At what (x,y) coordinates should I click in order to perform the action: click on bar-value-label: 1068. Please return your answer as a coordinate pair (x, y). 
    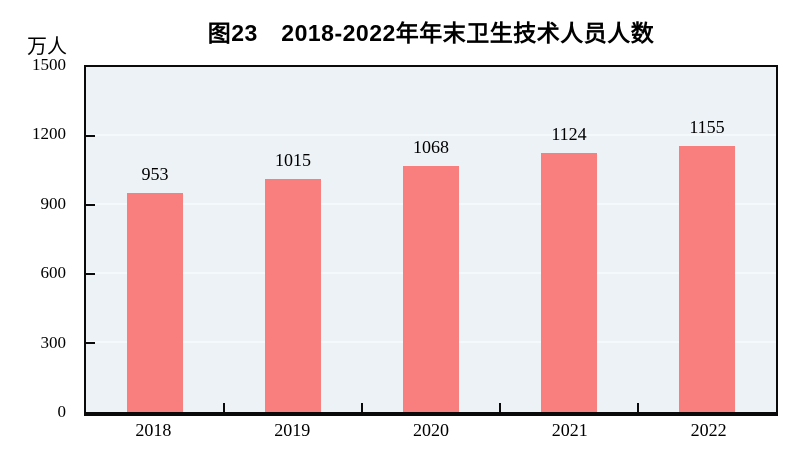
    Looking at the image, I should click on (431, 147).